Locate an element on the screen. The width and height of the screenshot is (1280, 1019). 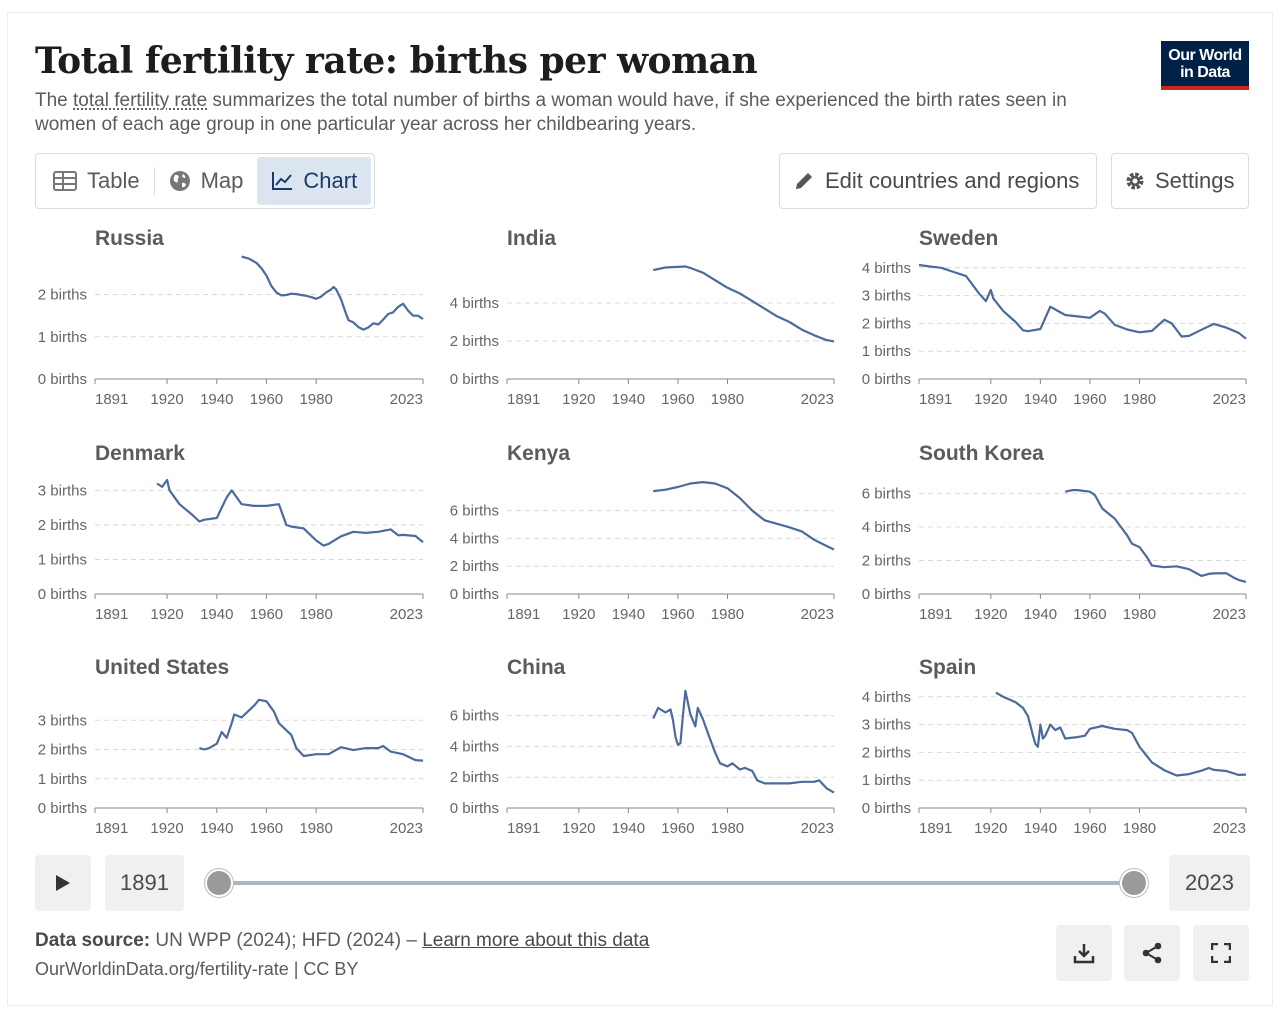
x-tick-label-russia: 1891 is located at coordinates (111, 399).